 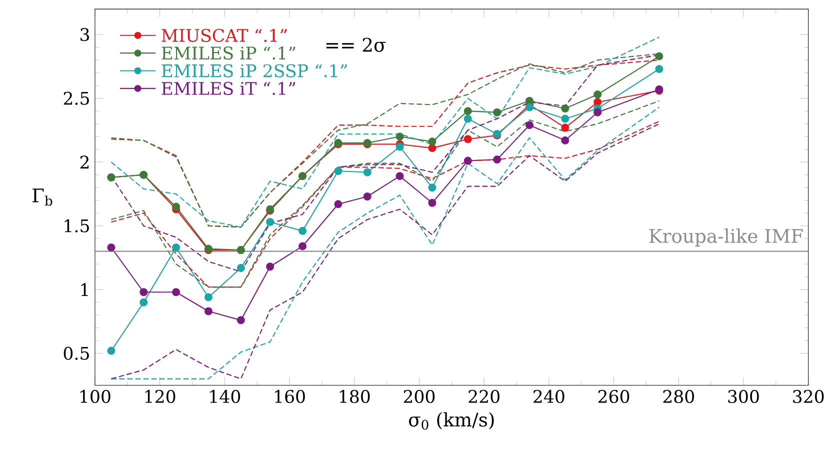 I want to click on x-tick-label: 180, so click(x=355, y=396).